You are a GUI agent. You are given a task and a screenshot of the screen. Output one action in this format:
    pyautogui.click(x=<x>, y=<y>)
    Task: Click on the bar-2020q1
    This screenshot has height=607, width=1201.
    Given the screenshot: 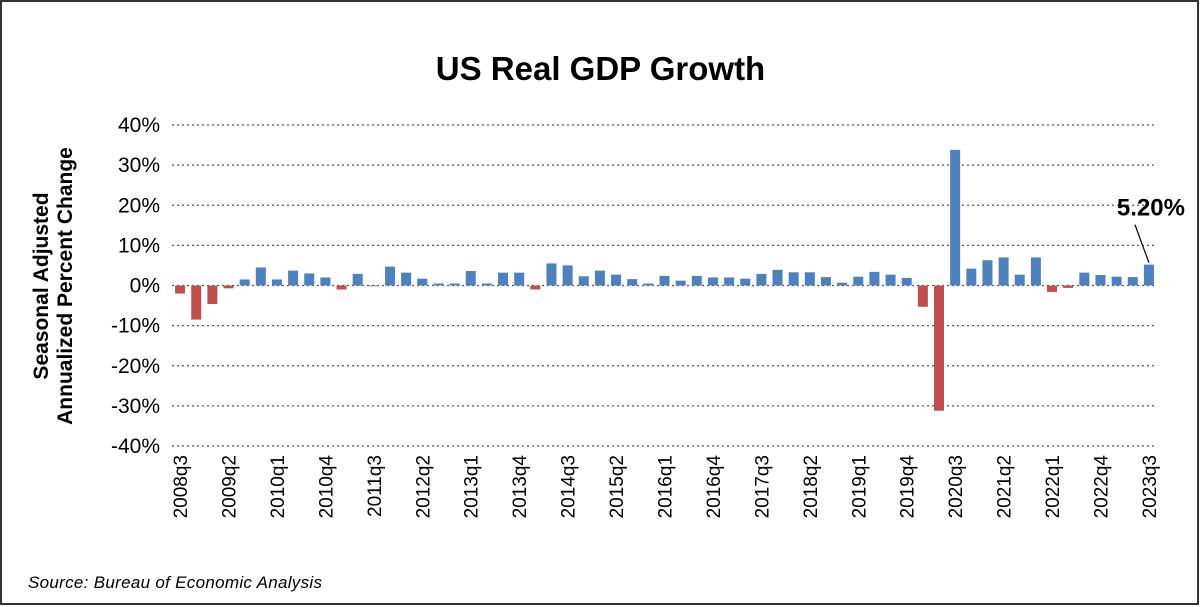 What is the action you would take?
    pyautogui.click(x=922, y=296)
    